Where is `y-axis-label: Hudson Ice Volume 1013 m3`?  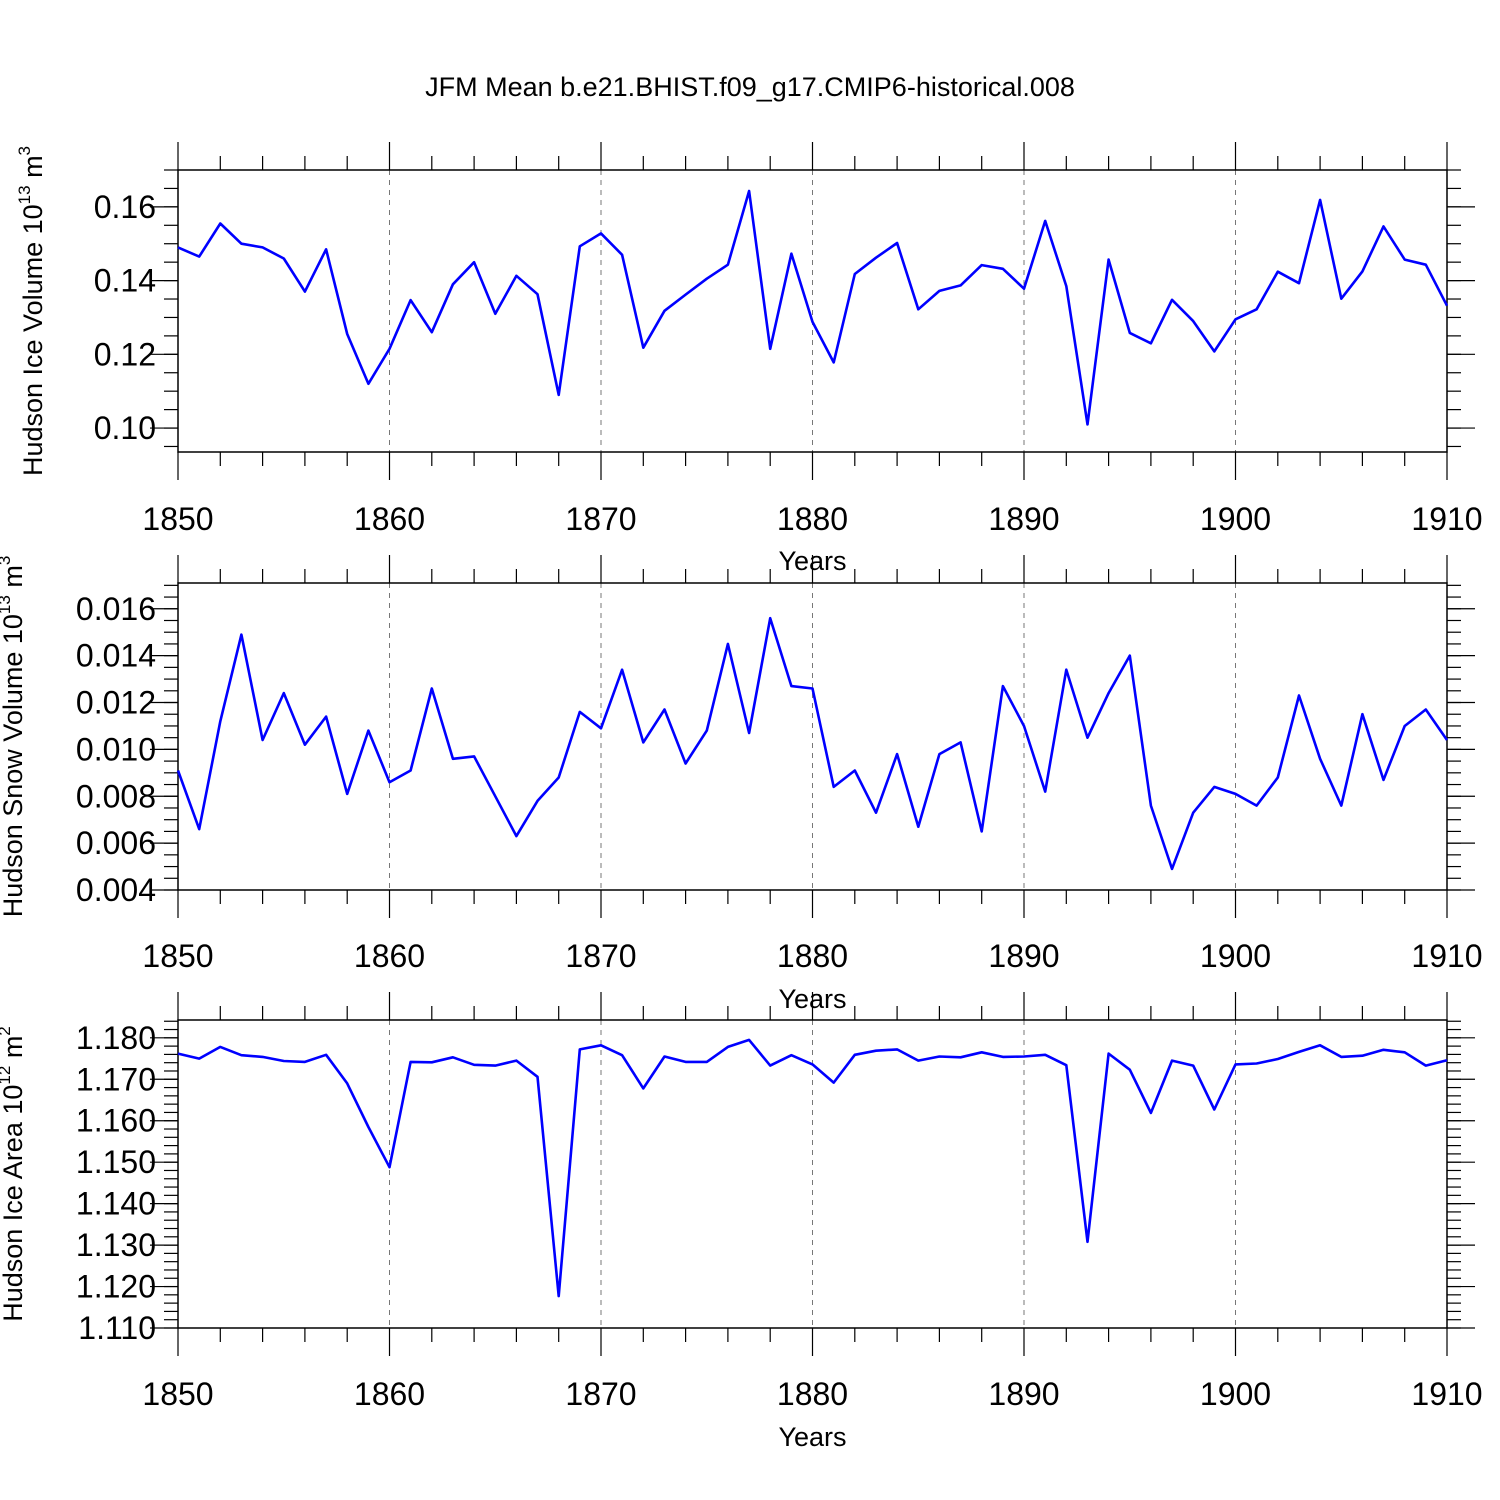 y-axis-label: Hudson Ice Volume 1013 m3 is located at coordinates (31, 311).